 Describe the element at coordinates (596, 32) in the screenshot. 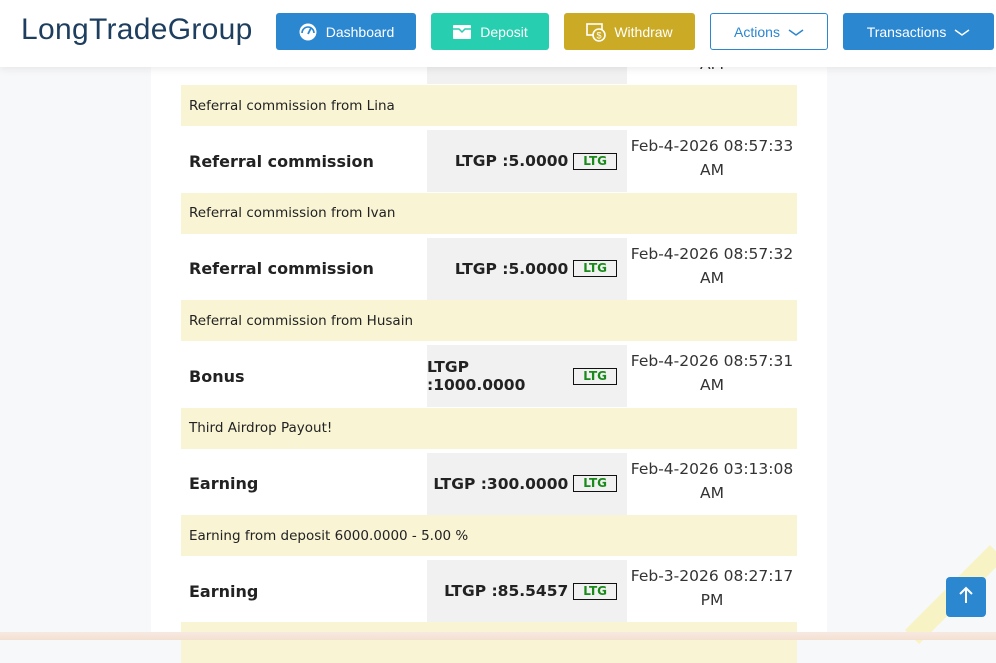

I see `money-icon: $` at that location.